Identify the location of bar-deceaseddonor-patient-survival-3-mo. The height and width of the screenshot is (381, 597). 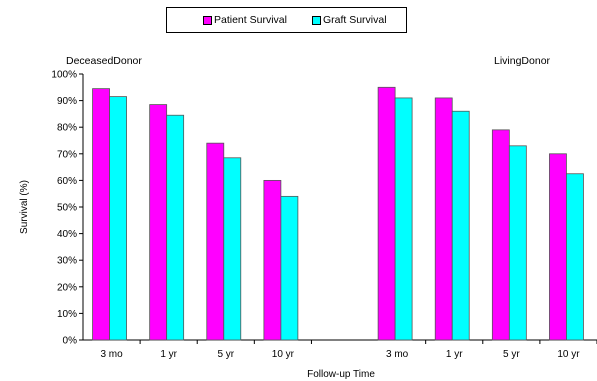
(101, 214).